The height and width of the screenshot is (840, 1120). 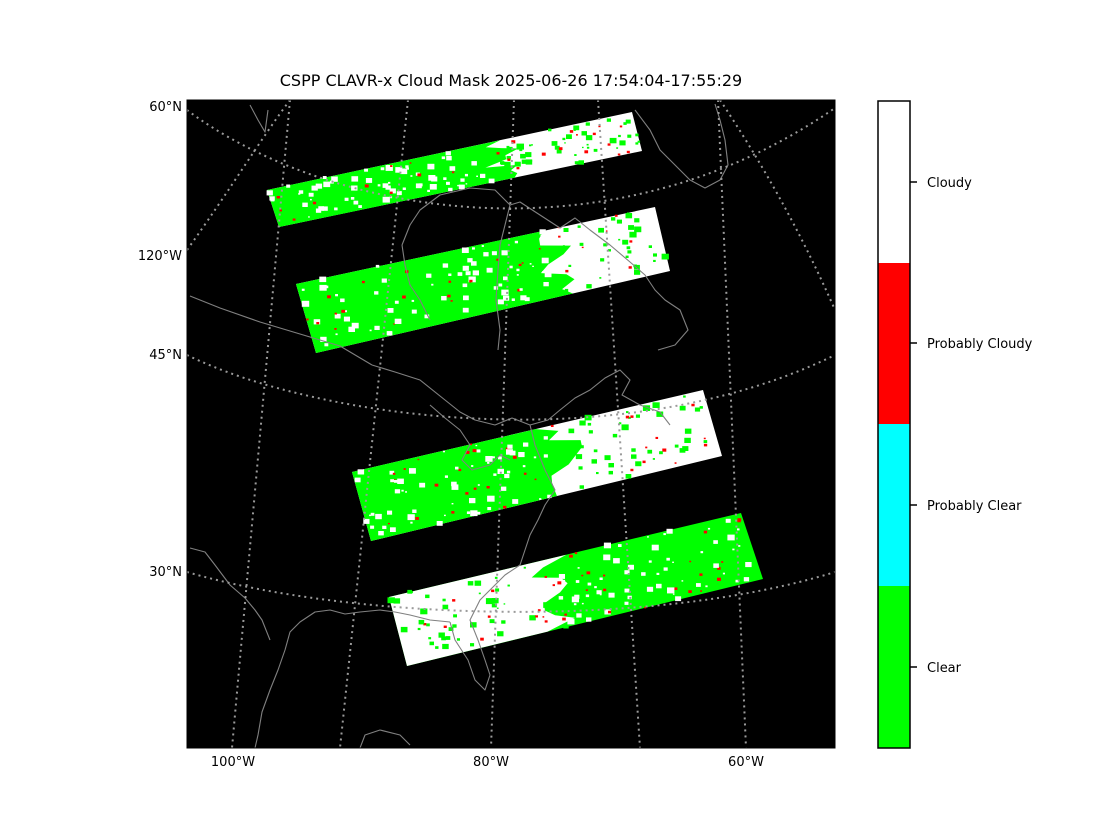 I want to click on lon-label-120w: 120°W, so click(x=160, y=256).